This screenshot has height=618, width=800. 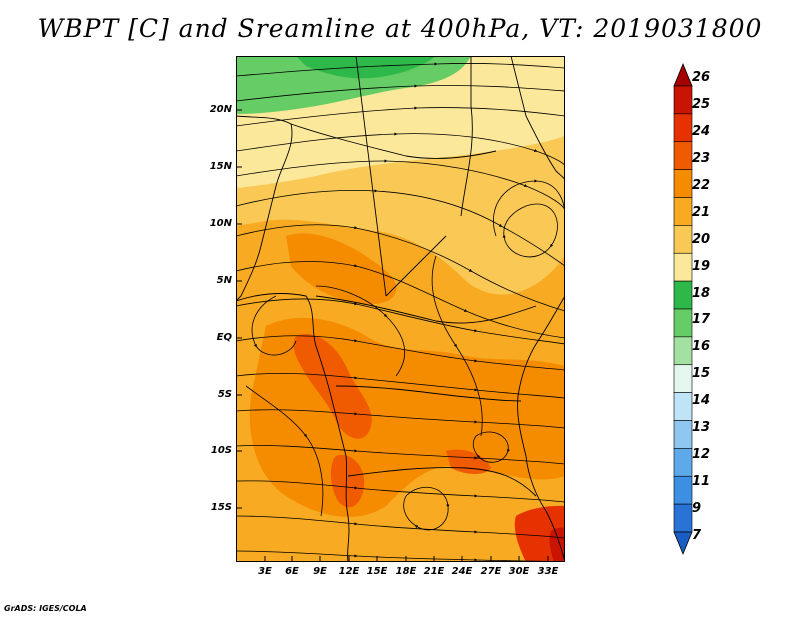 I want to click on lat-label: 5S, so click(x=224, y=394).